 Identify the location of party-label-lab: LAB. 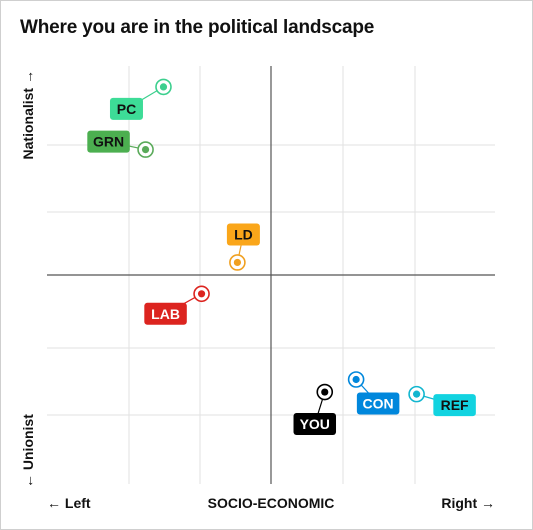
(165, 314).